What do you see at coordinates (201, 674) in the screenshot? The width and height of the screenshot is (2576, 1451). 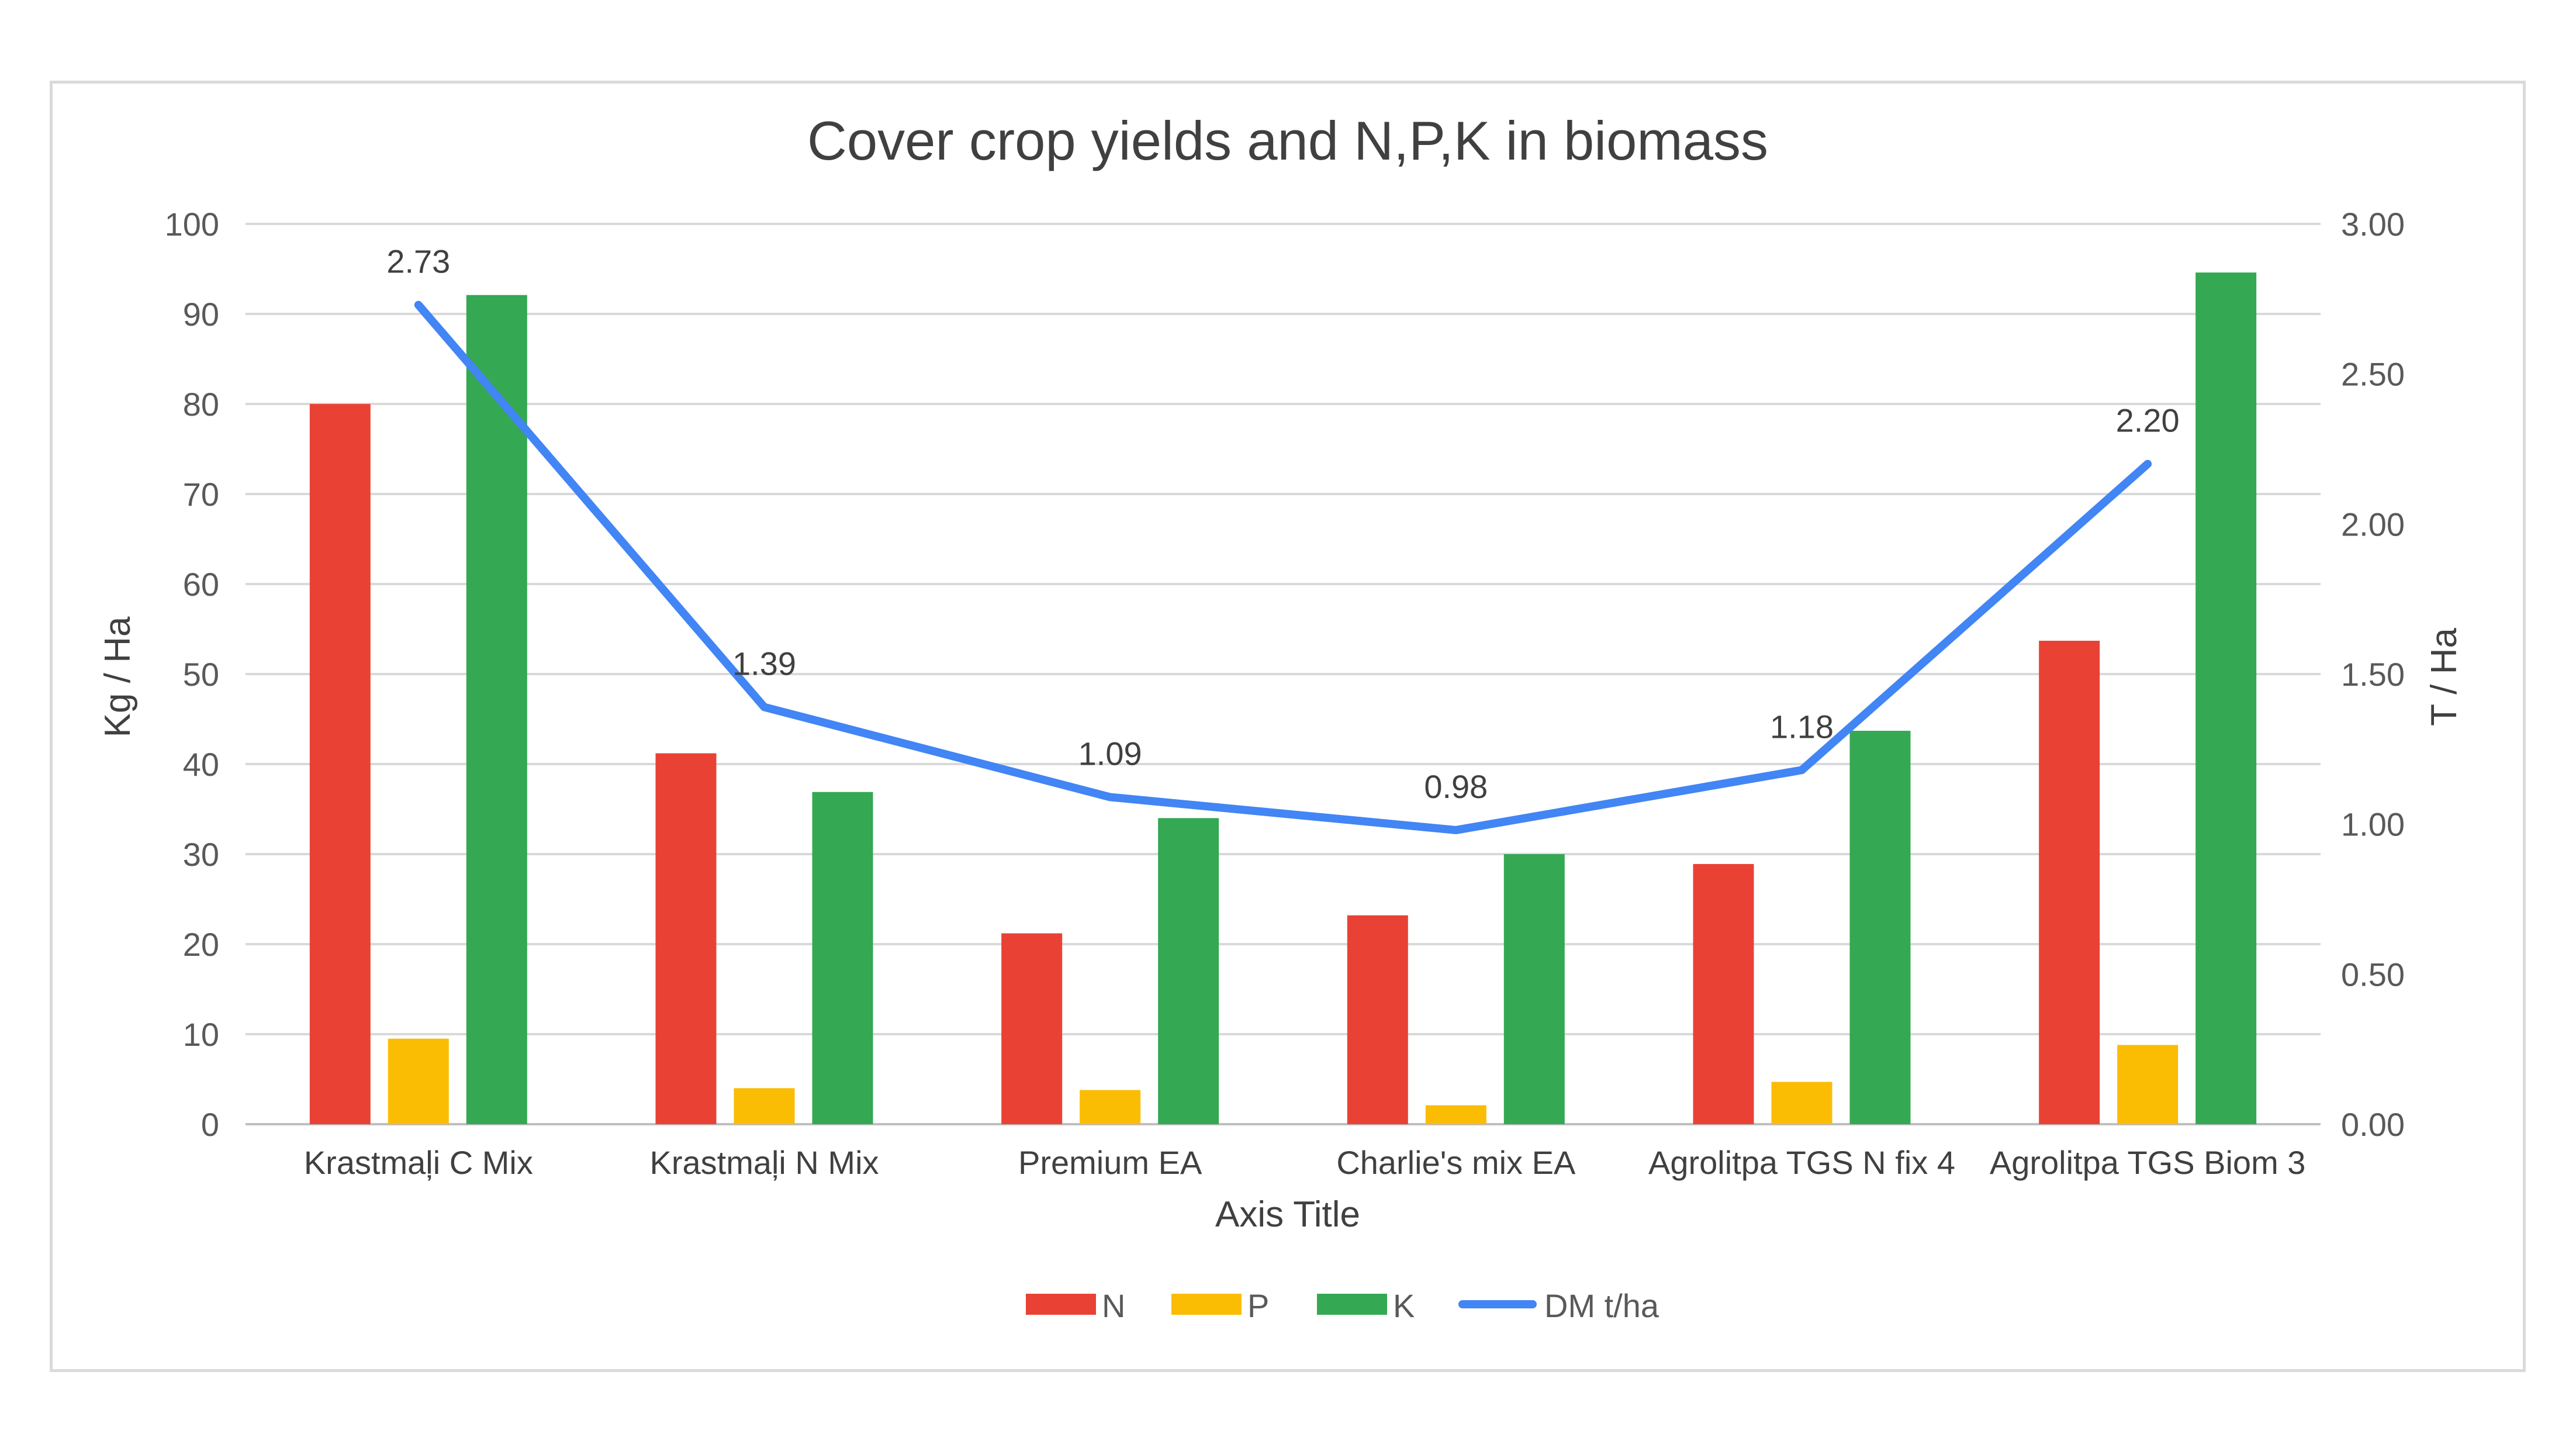 I see `y-tick-label: 50` at bounding box center [201, 674].